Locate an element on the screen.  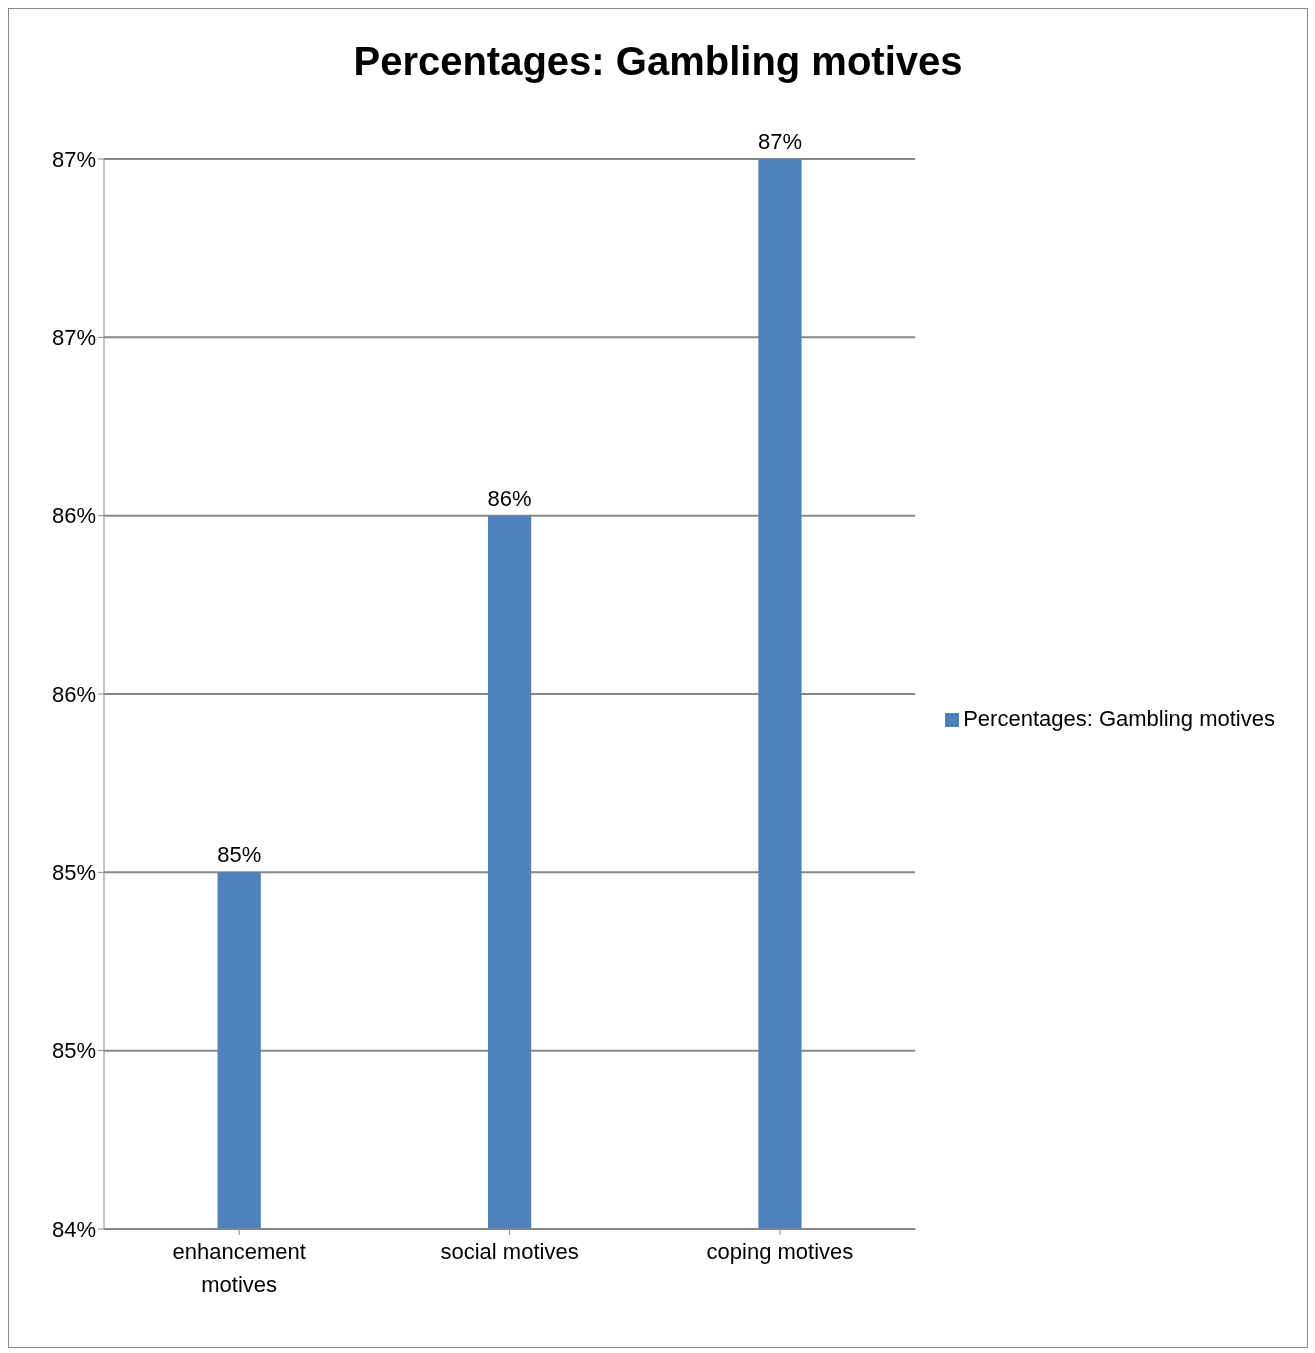
data-label: 85% is located at coordinates (239, 855).